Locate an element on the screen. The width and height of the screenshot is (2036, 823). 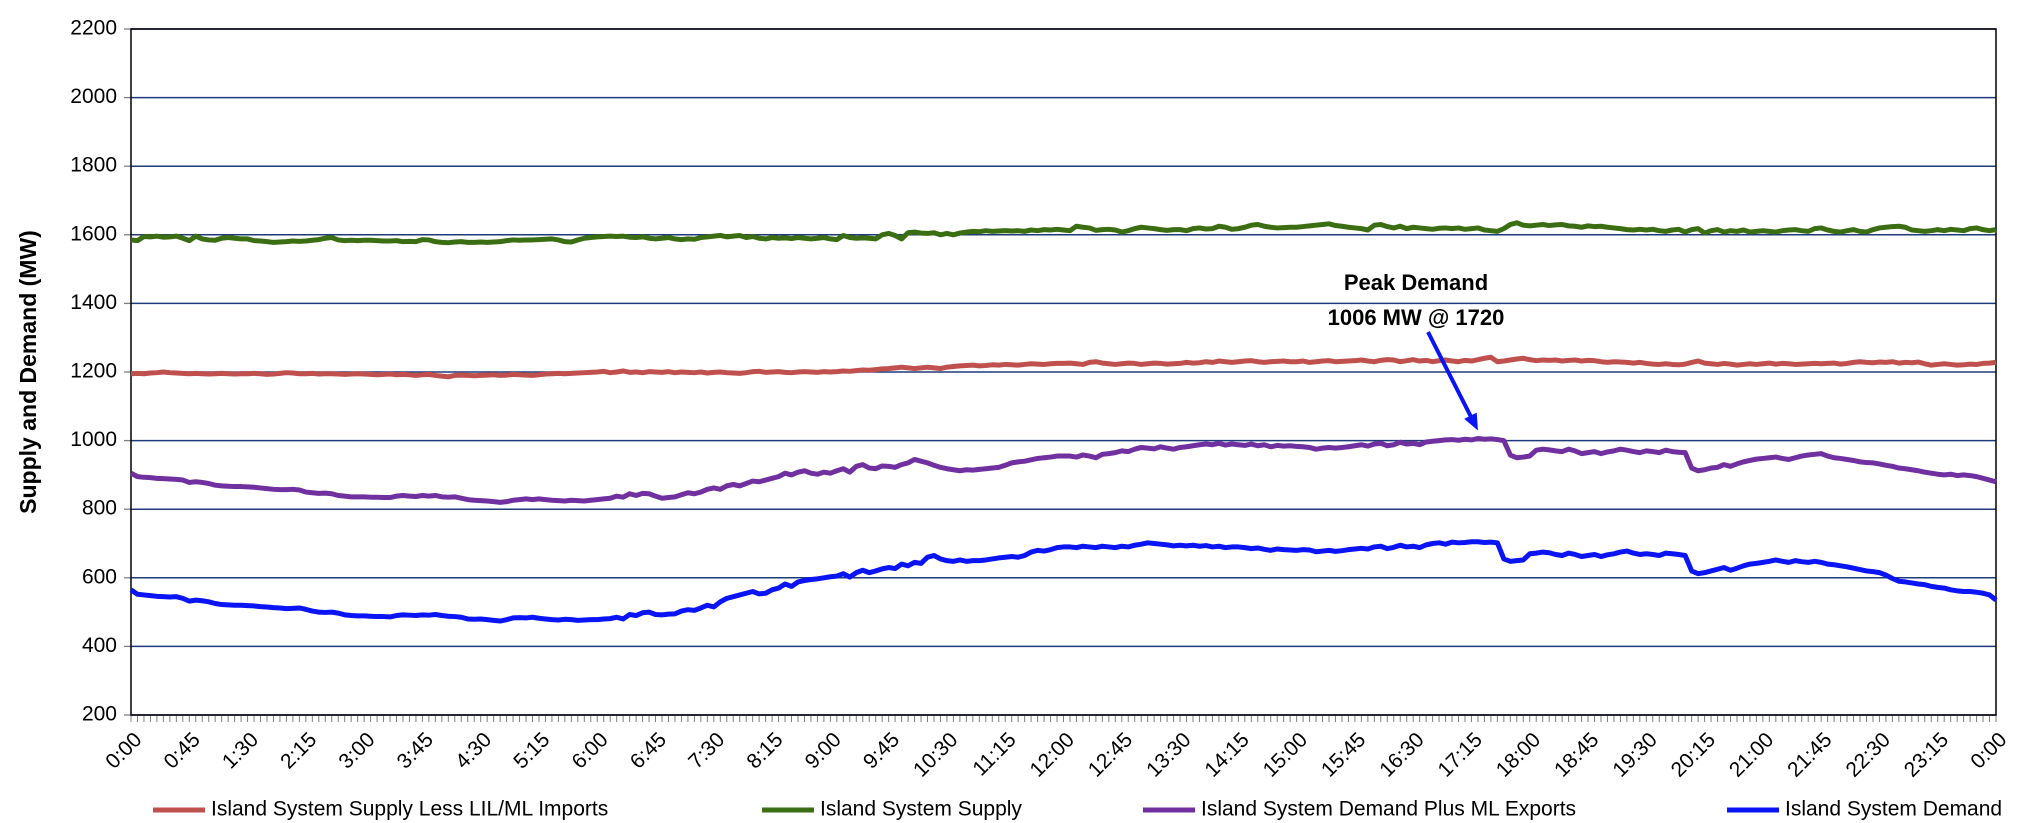
y-tick-label: 1400 is located at coordinates (93, 302).